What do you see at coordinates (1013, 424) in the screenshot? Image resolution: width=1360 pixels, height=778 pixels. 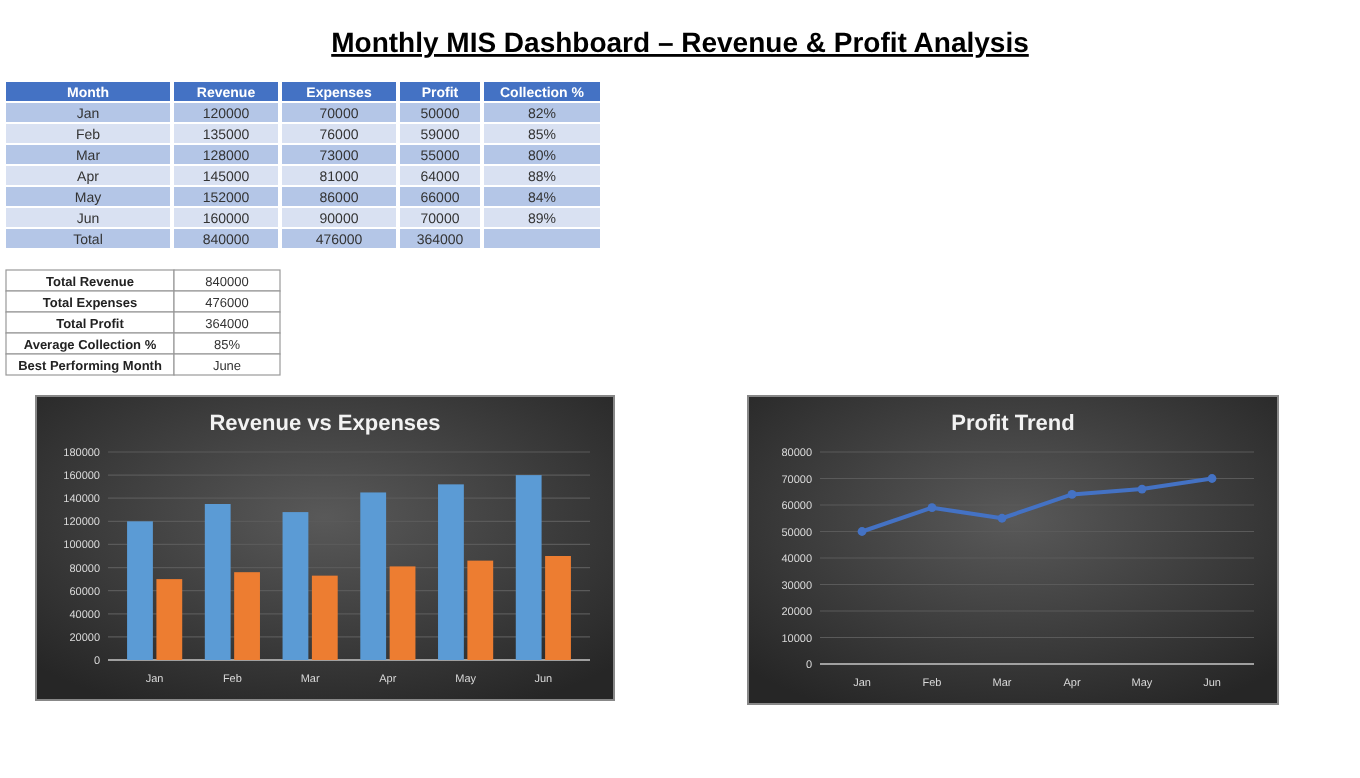 I see `chart-title: Profit Trend` at bounding box center [1013, 424].